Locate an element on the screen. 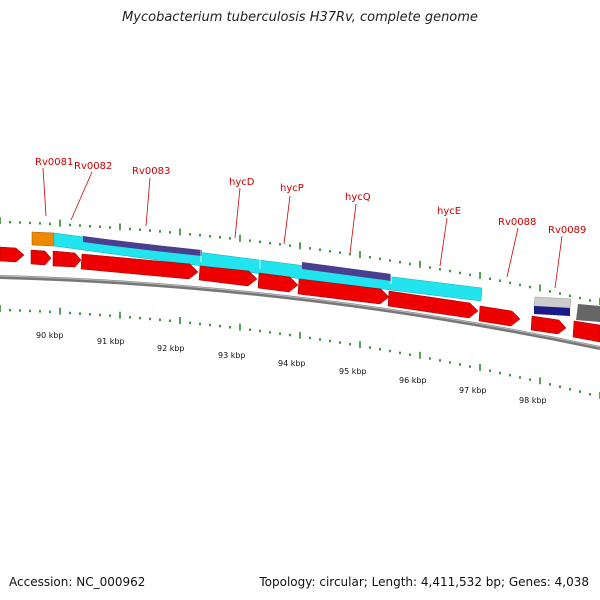 This screenshot has width=600, height=600. scale-label: 98 kbp is located at coordinates (533, 400).